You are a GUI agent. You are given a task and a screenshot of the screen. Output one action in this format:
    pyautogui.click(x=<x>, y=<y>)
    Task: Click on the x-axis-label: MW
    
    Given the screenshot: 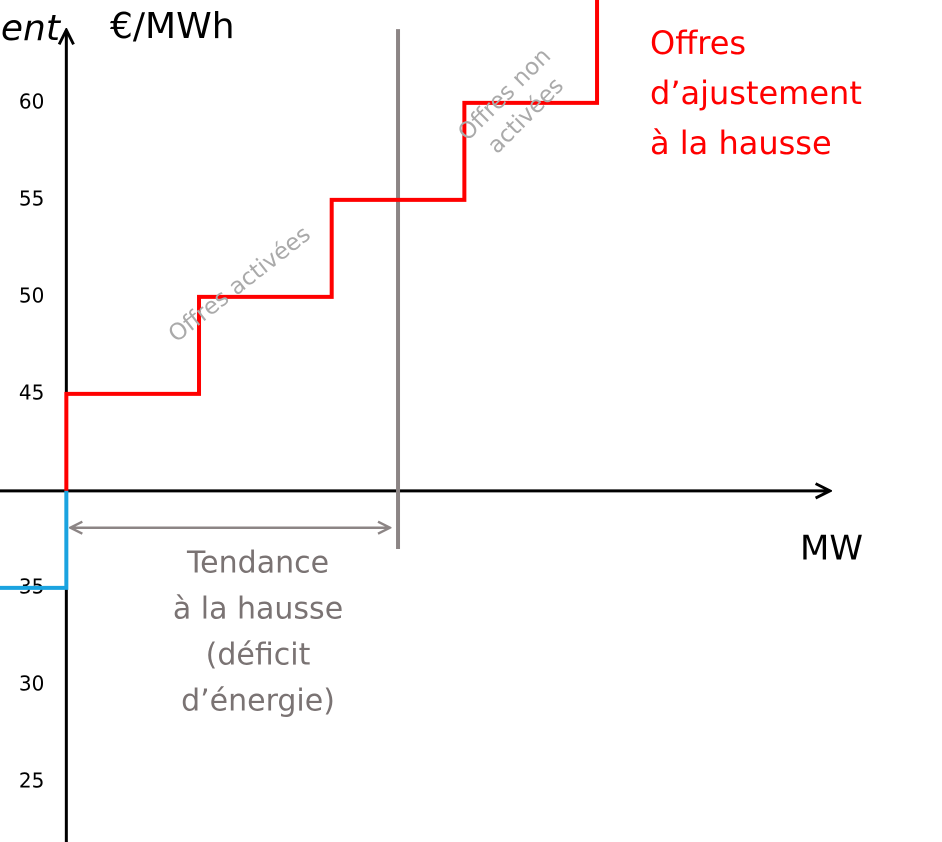 What is the action you would take?
    pyautogui.click(x=831, y=549)
    